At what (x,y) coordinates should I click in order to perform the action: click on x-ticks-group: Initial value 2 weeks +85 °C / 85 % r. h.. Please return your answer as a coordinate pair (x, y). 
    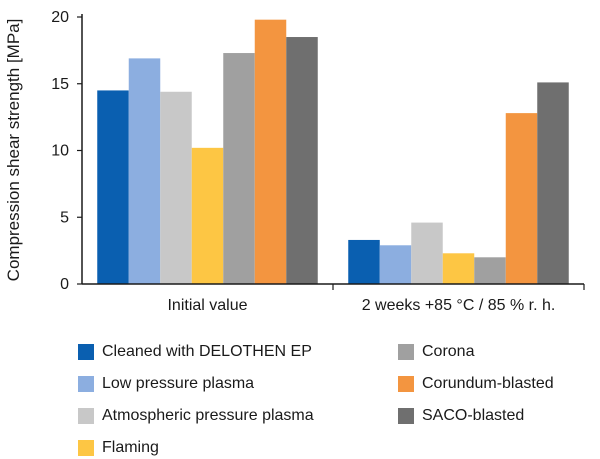
    Looking at the image, I should click on (376, 299).